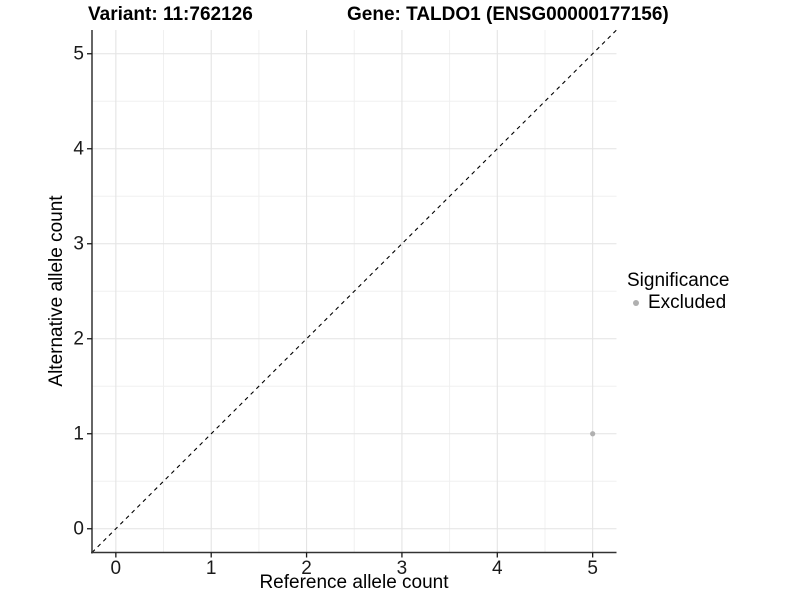 The height and width of the screenshot is (600, 800). Describe the element at coordinates (78, 244) in the screenshot. I see `y-tick-label-3: 3` at that location.